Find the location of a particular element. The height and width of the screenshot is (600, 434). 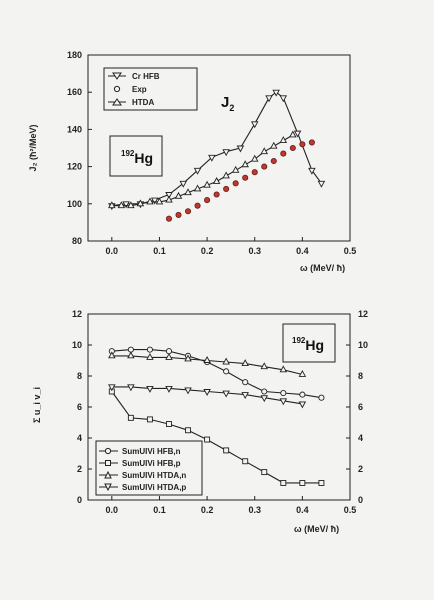

y-tick-label: 180 is located at coordinates (74, 55).